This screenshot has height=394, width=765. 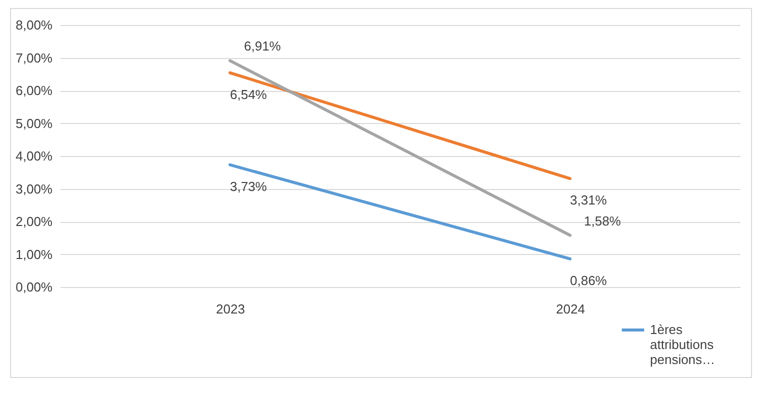 What do you see at coordinates (34, 188) in the screenshot?
I see `y-tick-label: 3,00%` at bounding box center [34, 188].